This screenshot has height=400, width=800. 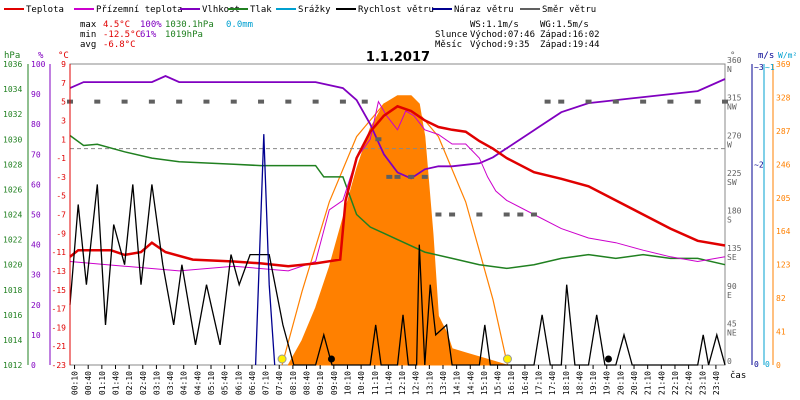 What do you see at coordinates (781, 332) in the screenshot?
I see `wm2-tick-label: 41` at bounding box center [781, 332].